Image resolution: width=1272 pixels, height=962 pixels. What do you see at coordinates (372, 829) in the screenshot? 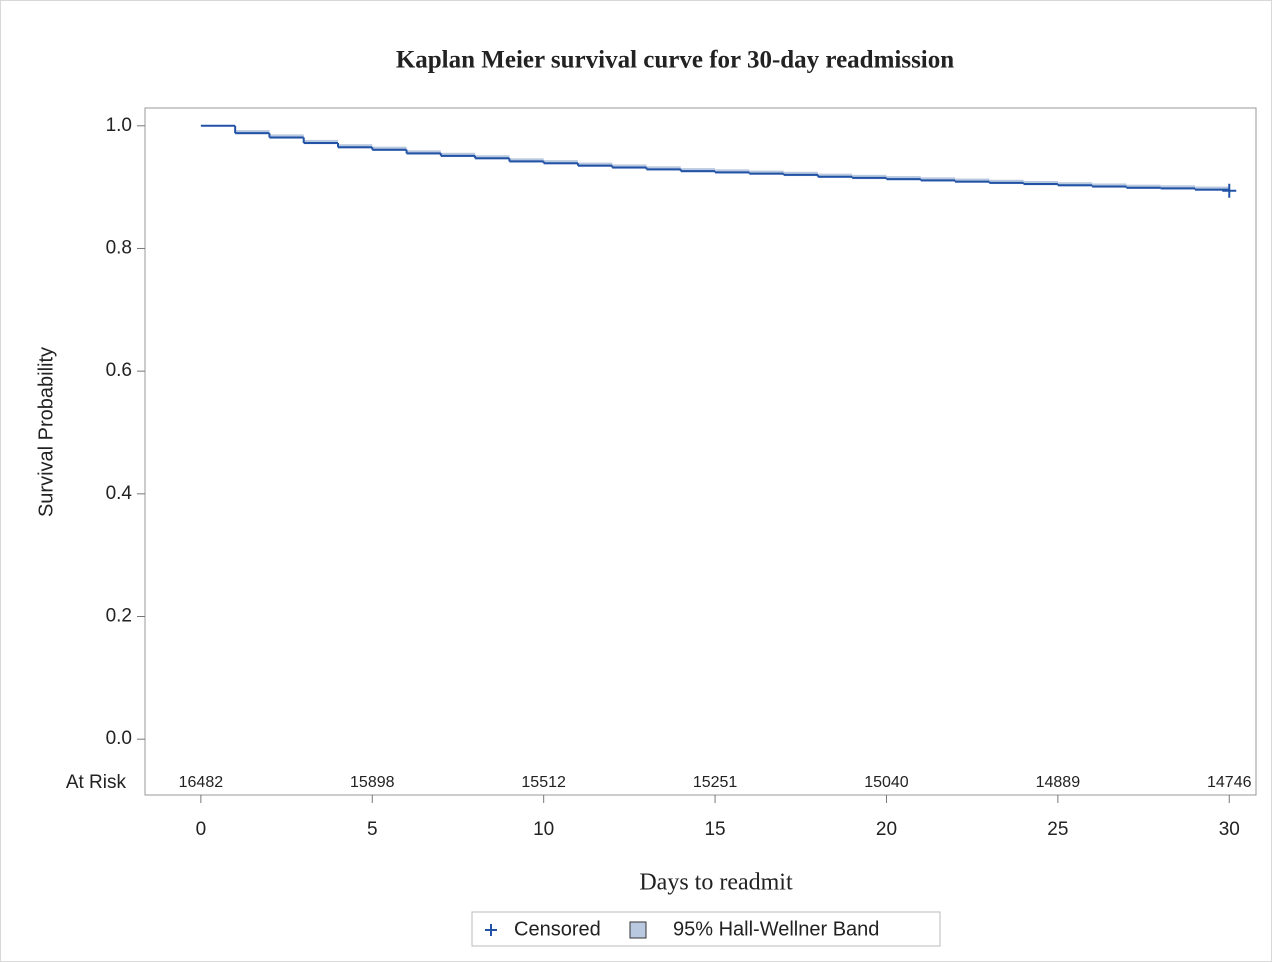
I see `x-tick-label: 5` at bounding box center [372, 829].